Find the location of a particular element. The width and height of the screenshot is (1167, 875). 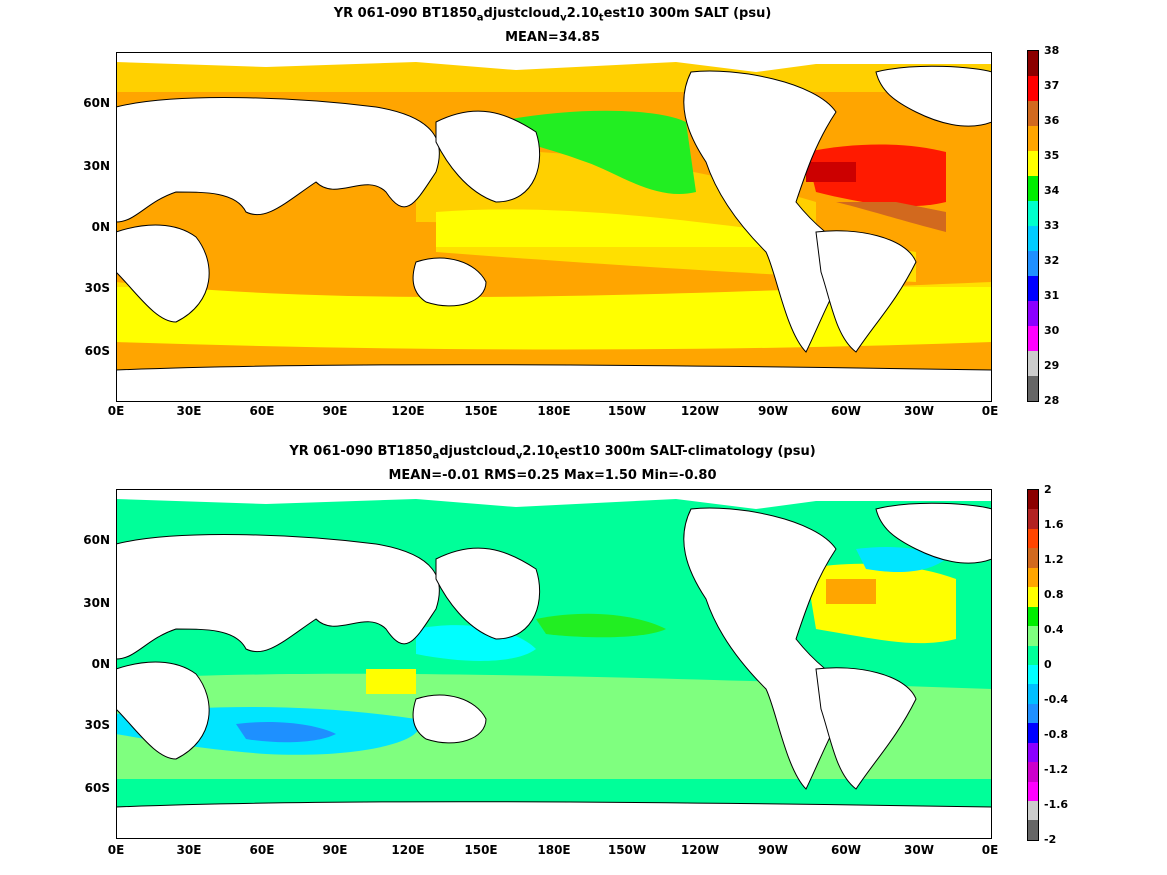

bottom-lon-label: 90E is located at coordinates (335, 850).